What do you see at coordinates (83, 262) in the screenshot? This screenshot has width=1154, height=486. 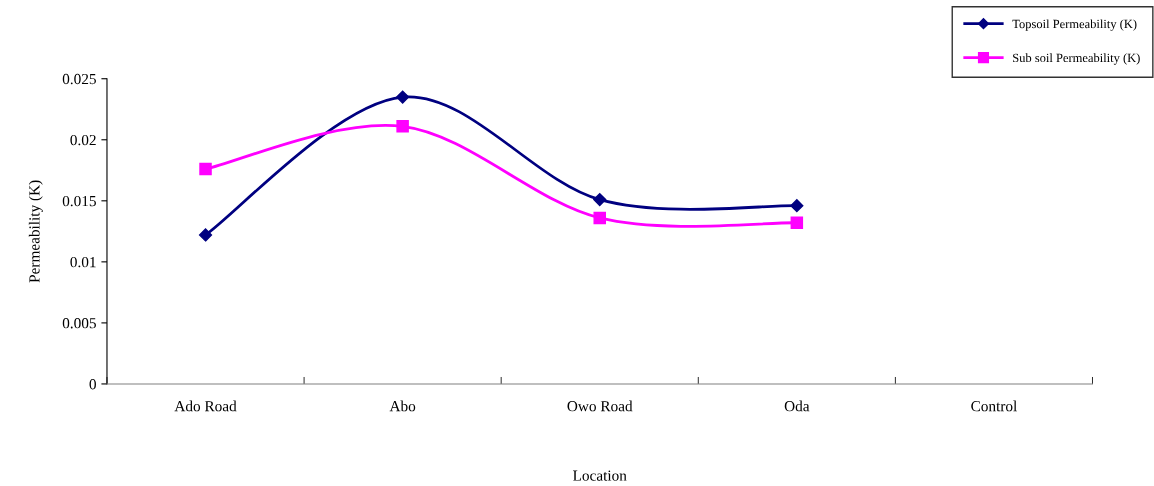 I see `y-tick-label: 0.01` at bounding box center [83, 262].